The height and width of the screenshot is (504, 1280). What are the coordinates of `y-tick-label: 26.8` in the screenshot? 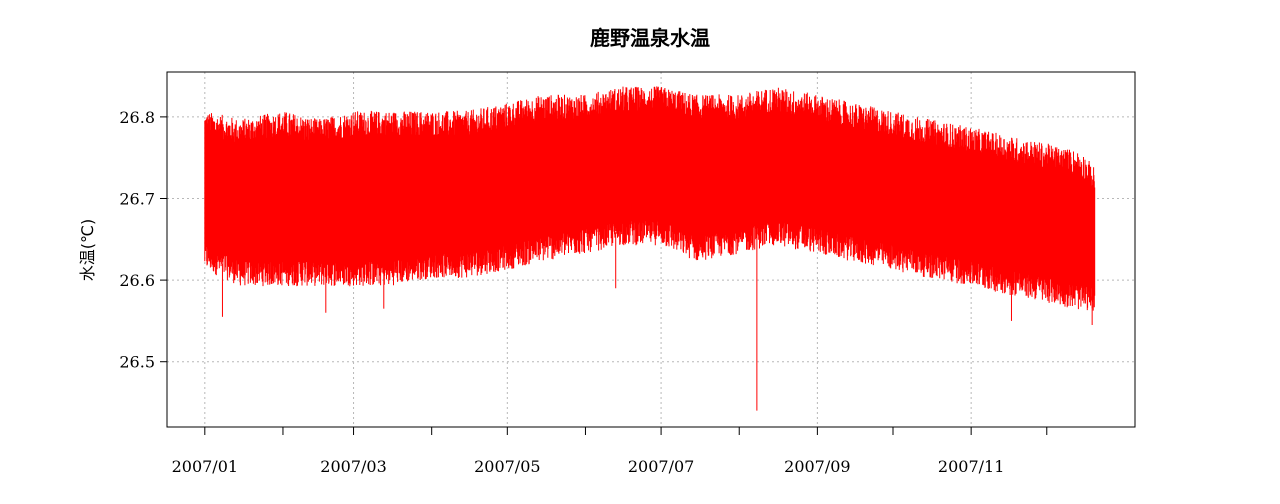 It's located at (137, 117).